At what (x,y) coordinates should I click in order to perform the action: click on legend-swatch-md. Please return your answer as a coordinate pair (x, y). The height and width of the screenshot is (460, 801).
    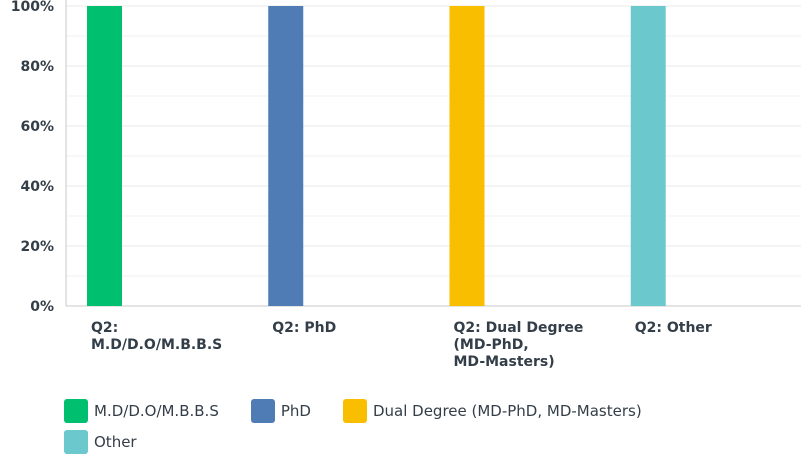
    Looking at the image, I should click on (76, 411).